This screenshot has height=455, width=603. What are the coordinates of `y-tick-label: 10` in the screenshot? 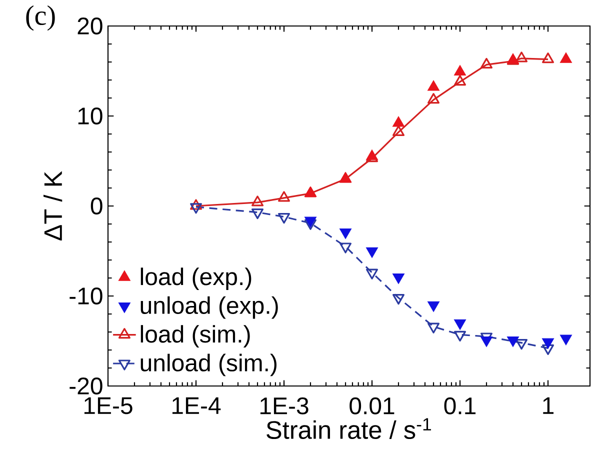 It's located at (90, 116).